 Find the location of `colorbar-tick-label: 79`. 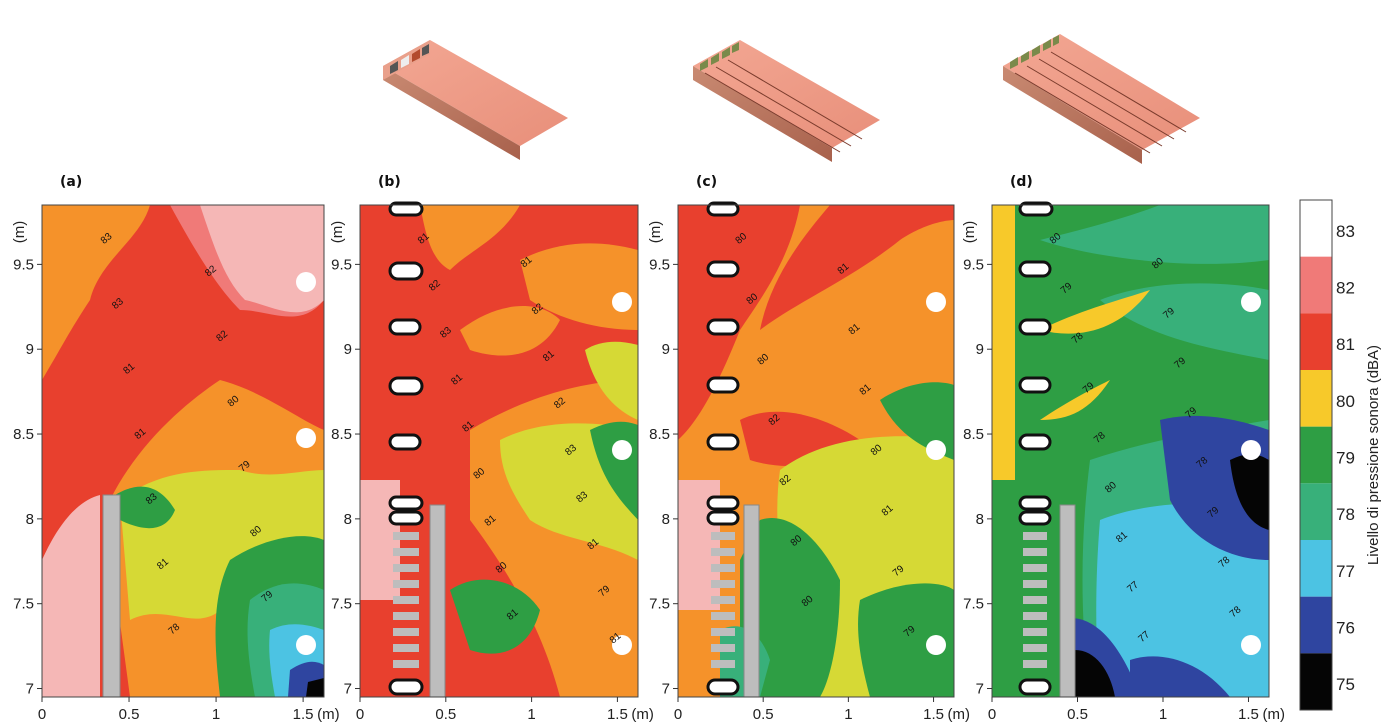

colorbar-tick-label: 79 is located at coordinates (1345, 458).